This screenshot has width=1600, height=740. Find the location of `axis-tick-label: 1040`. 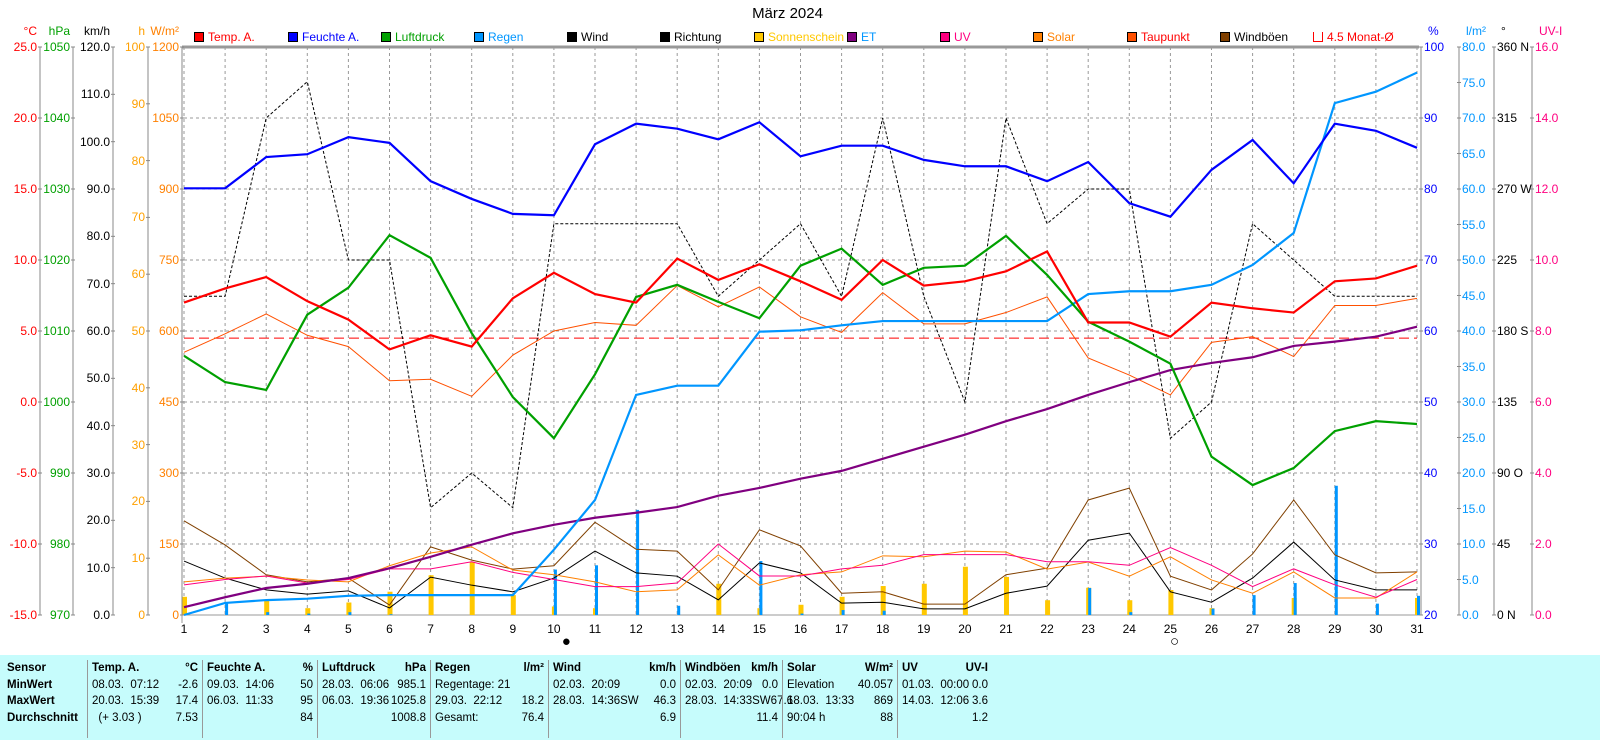

axis-tick-label: 1040 is located at coordinates (56, 118).